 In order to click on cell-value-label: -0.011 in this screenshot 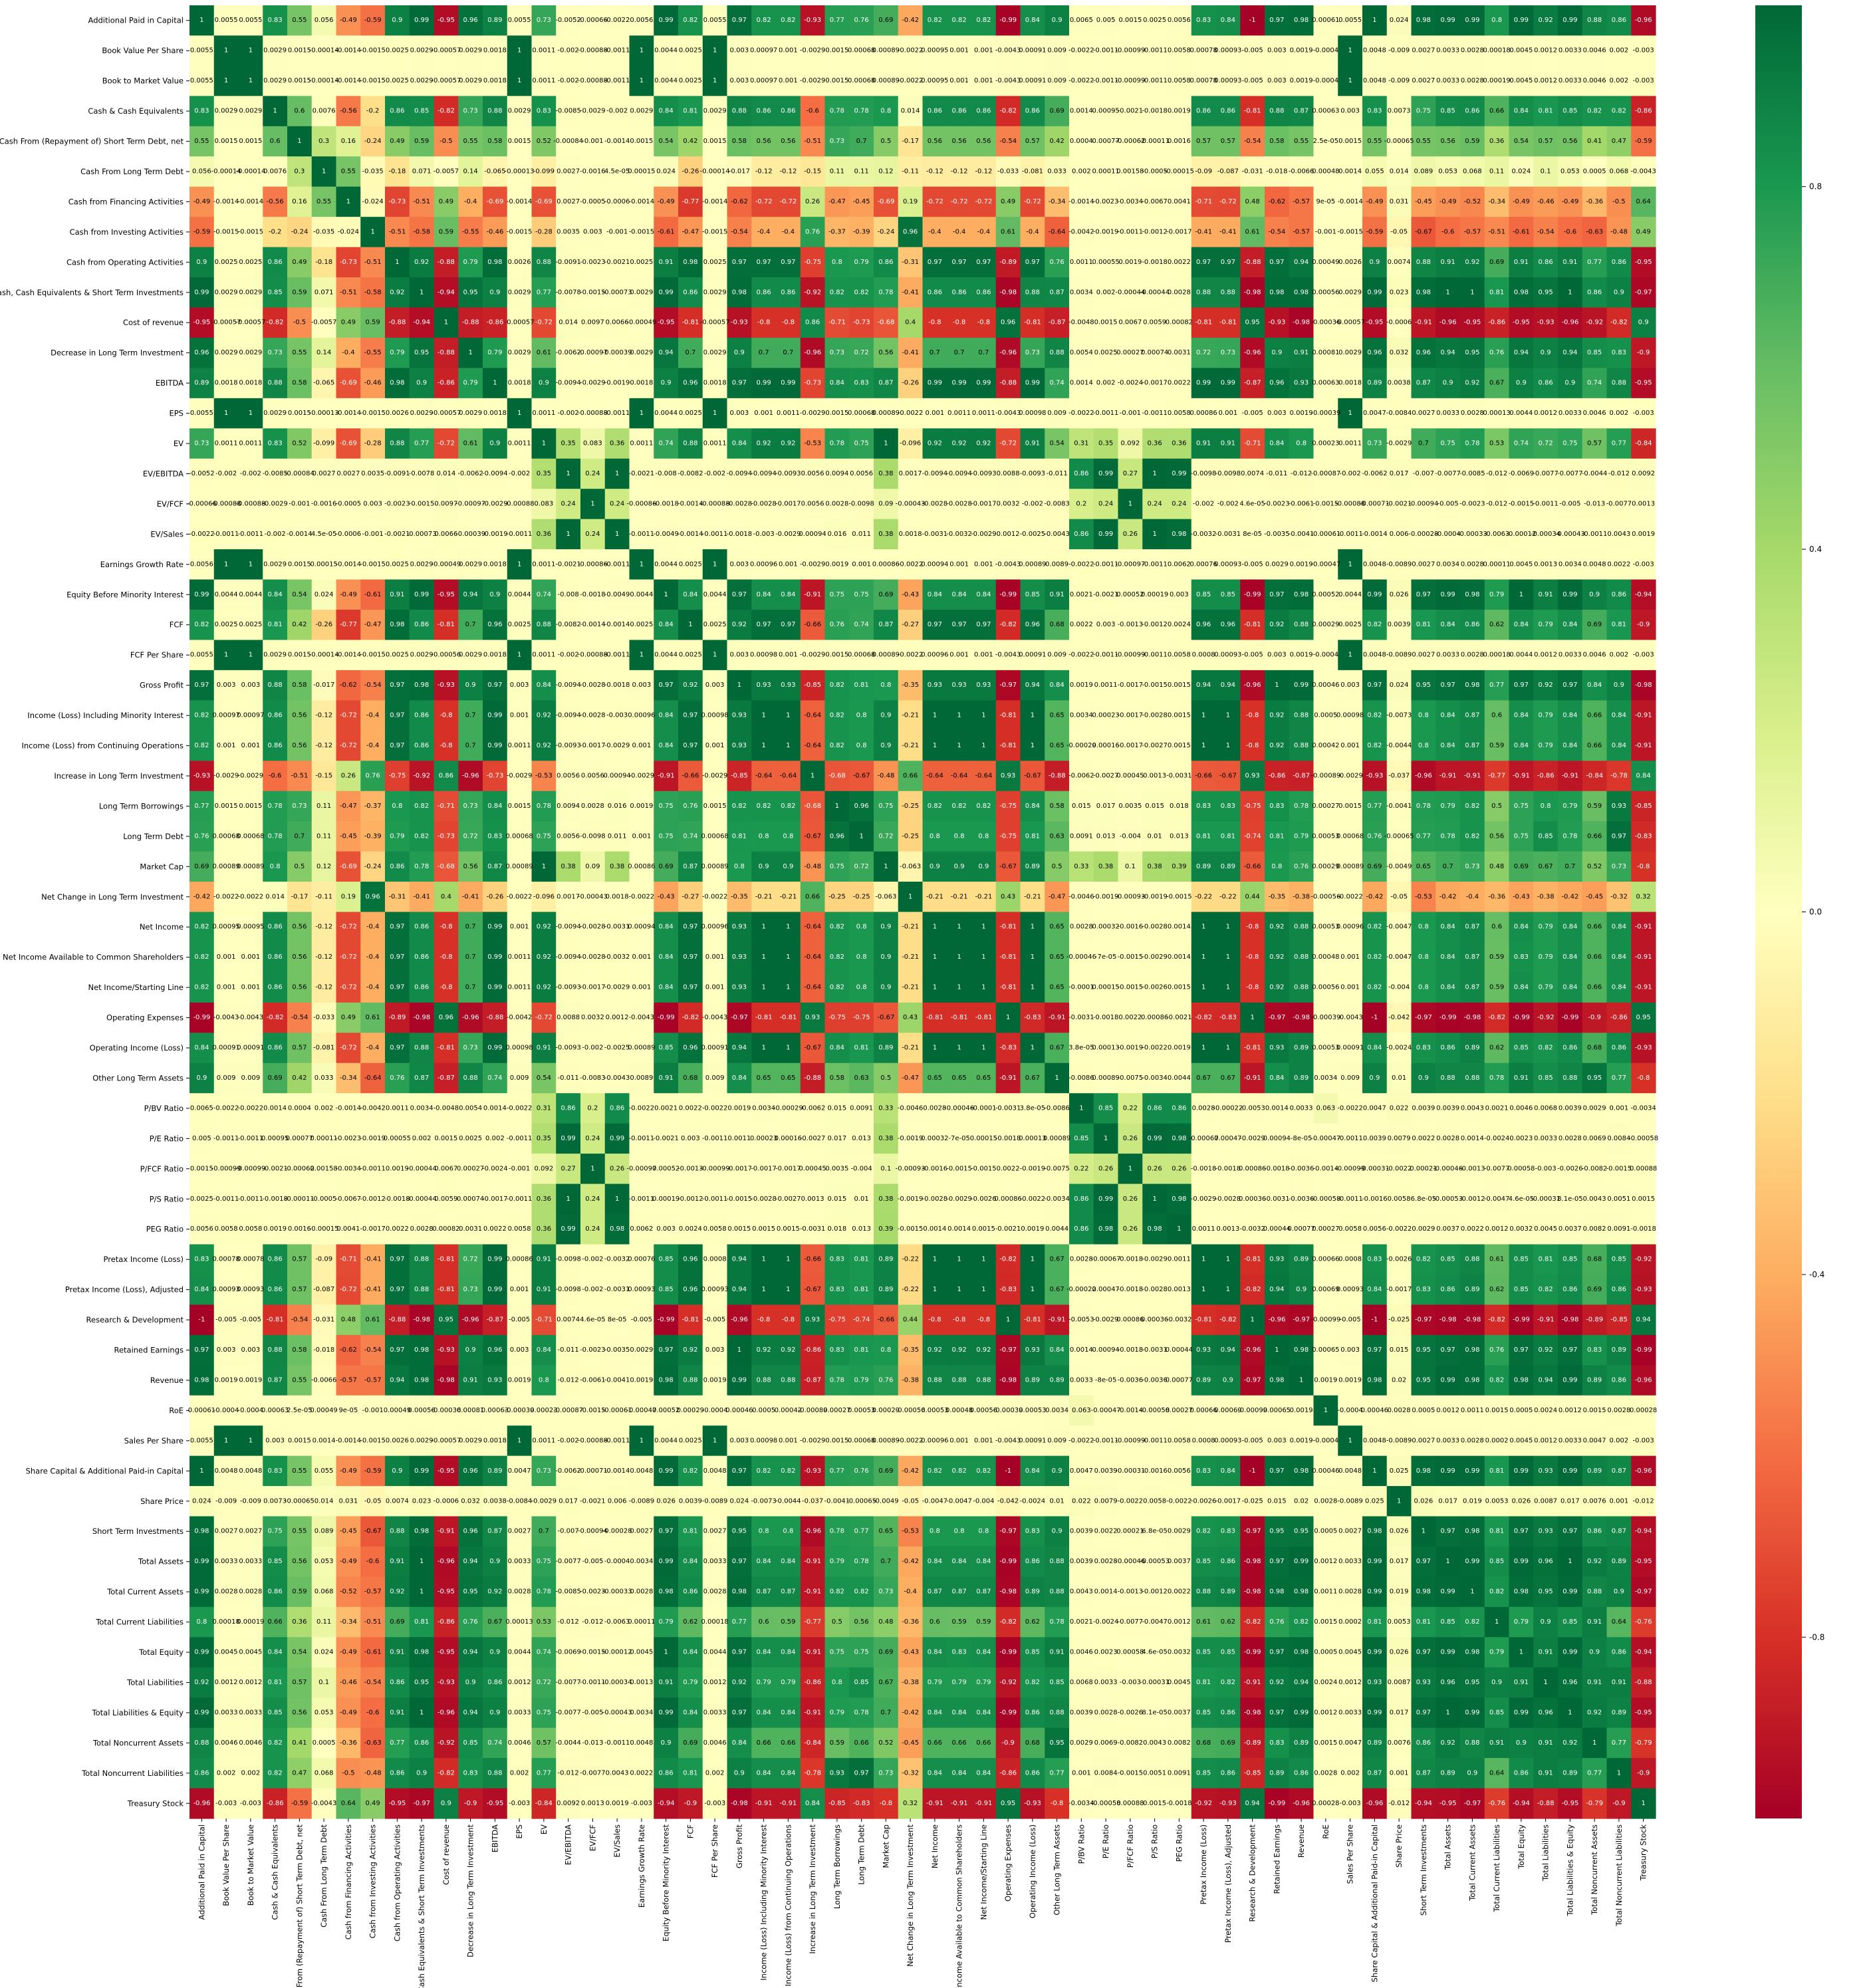, I will do `click(1057, 473)`.